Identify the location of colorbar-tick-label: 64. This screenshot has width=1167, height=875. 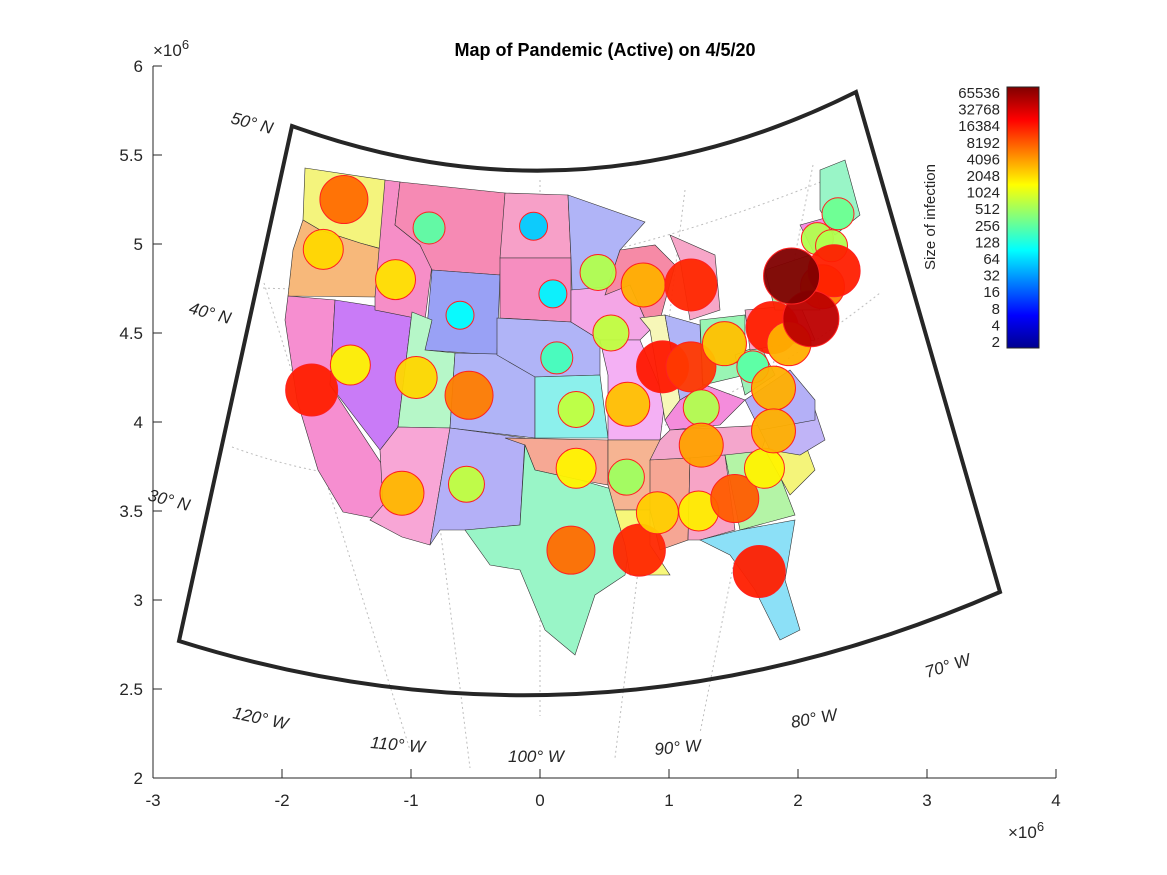
(991, 259).